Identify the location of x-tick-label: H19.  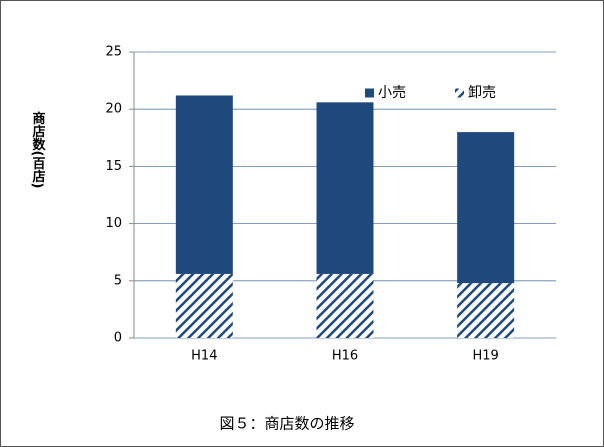
(486, 356).